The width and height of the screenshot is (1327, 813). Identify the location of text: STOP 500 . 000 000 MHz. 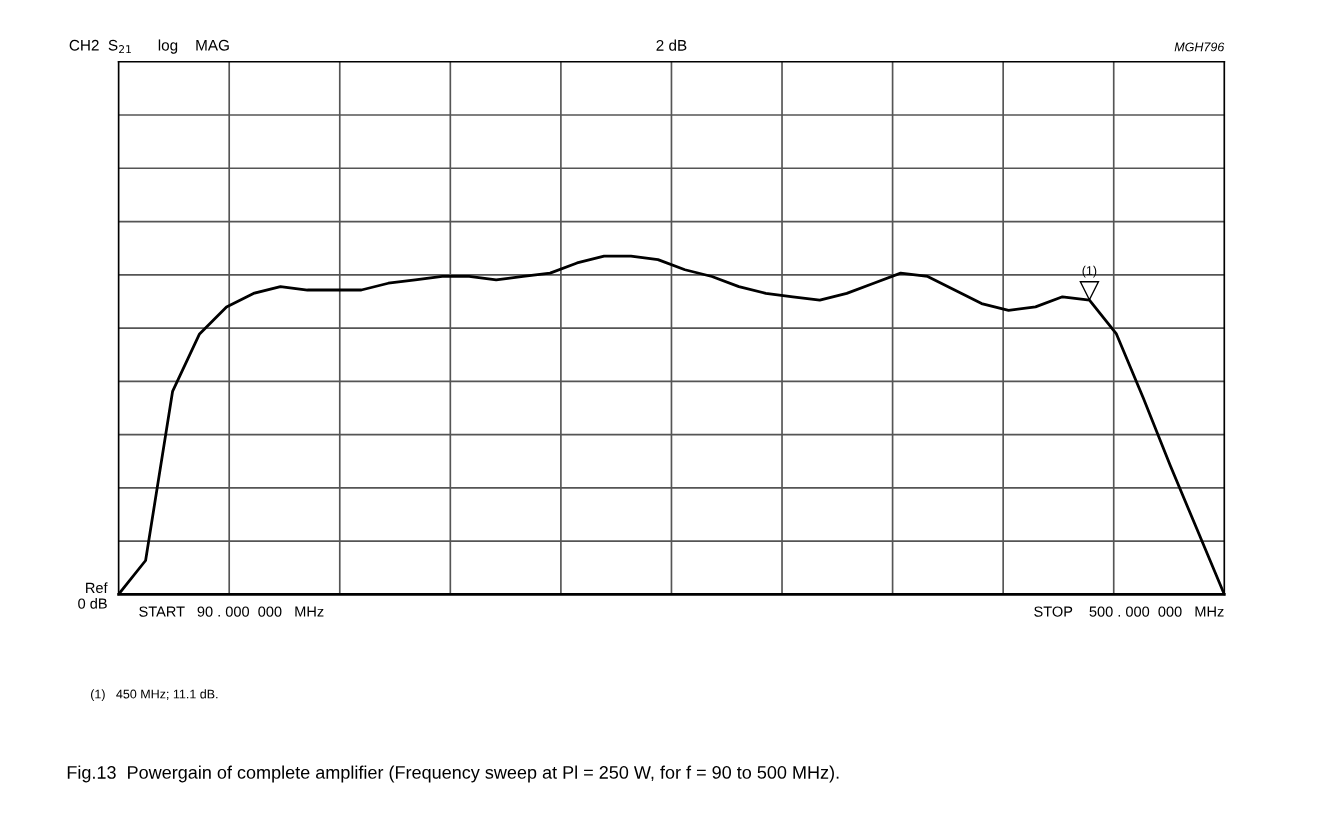
(1129, 611).